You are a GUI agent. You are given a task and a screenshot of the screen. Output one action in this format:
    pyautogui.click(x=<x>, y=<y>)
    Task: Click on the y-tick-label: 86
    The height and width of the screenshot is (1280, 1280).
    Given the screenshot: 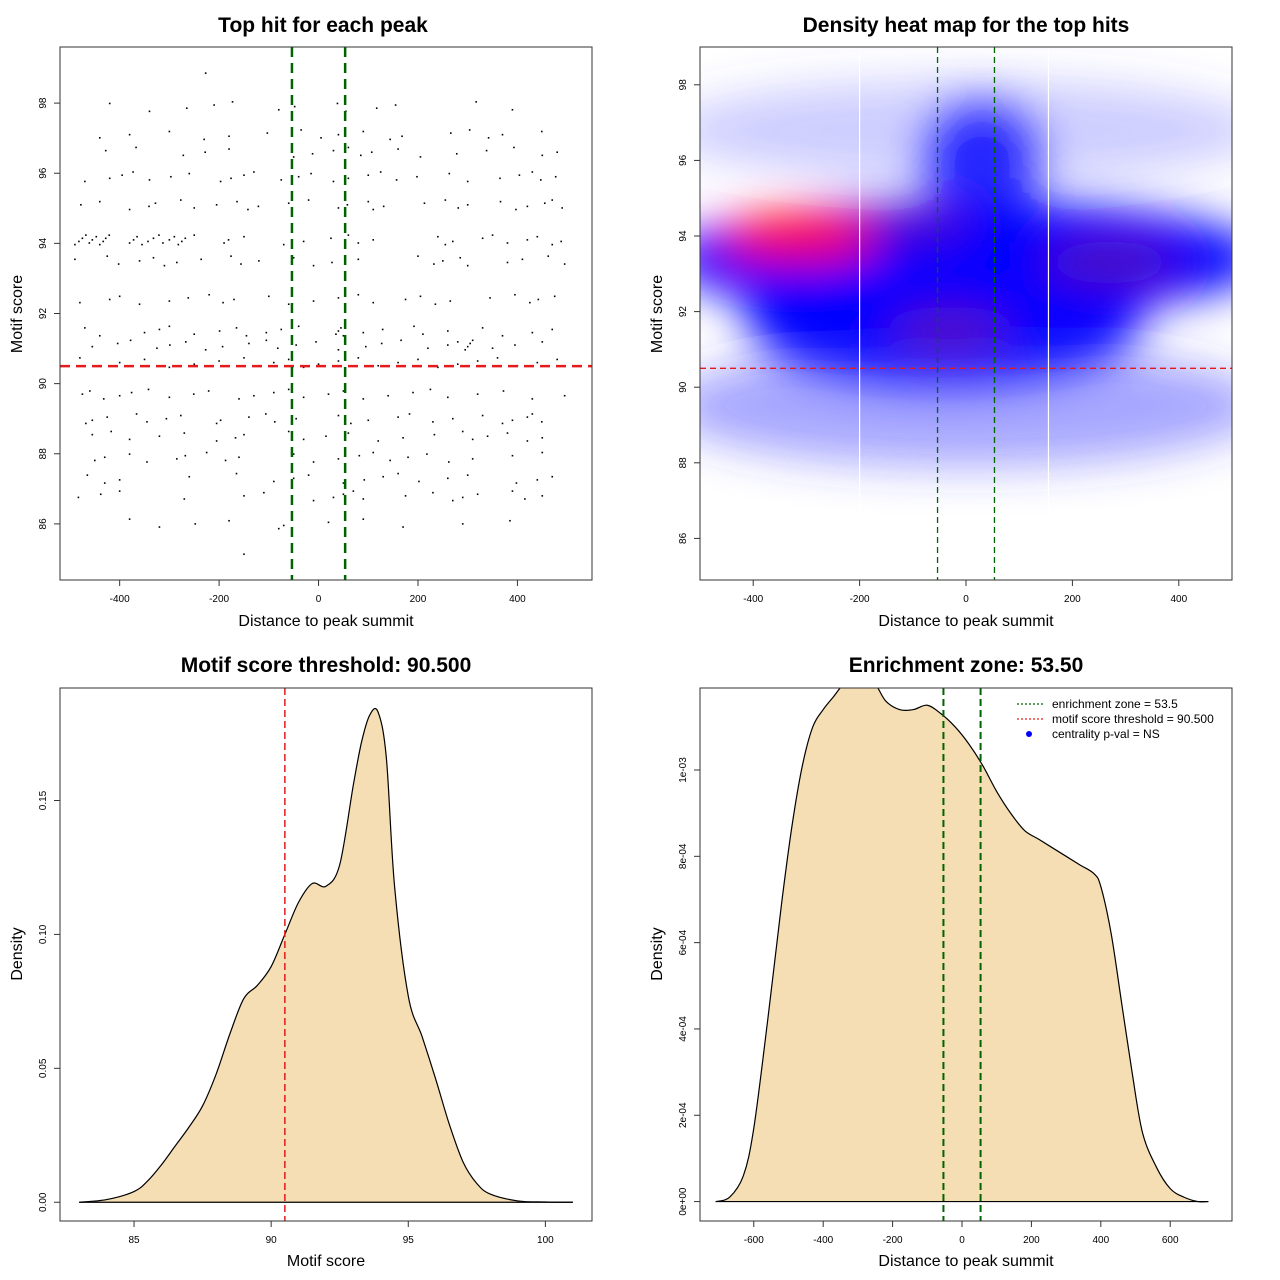 What is the action you would take?
    pyautogui.click(x=43, y=524)
    